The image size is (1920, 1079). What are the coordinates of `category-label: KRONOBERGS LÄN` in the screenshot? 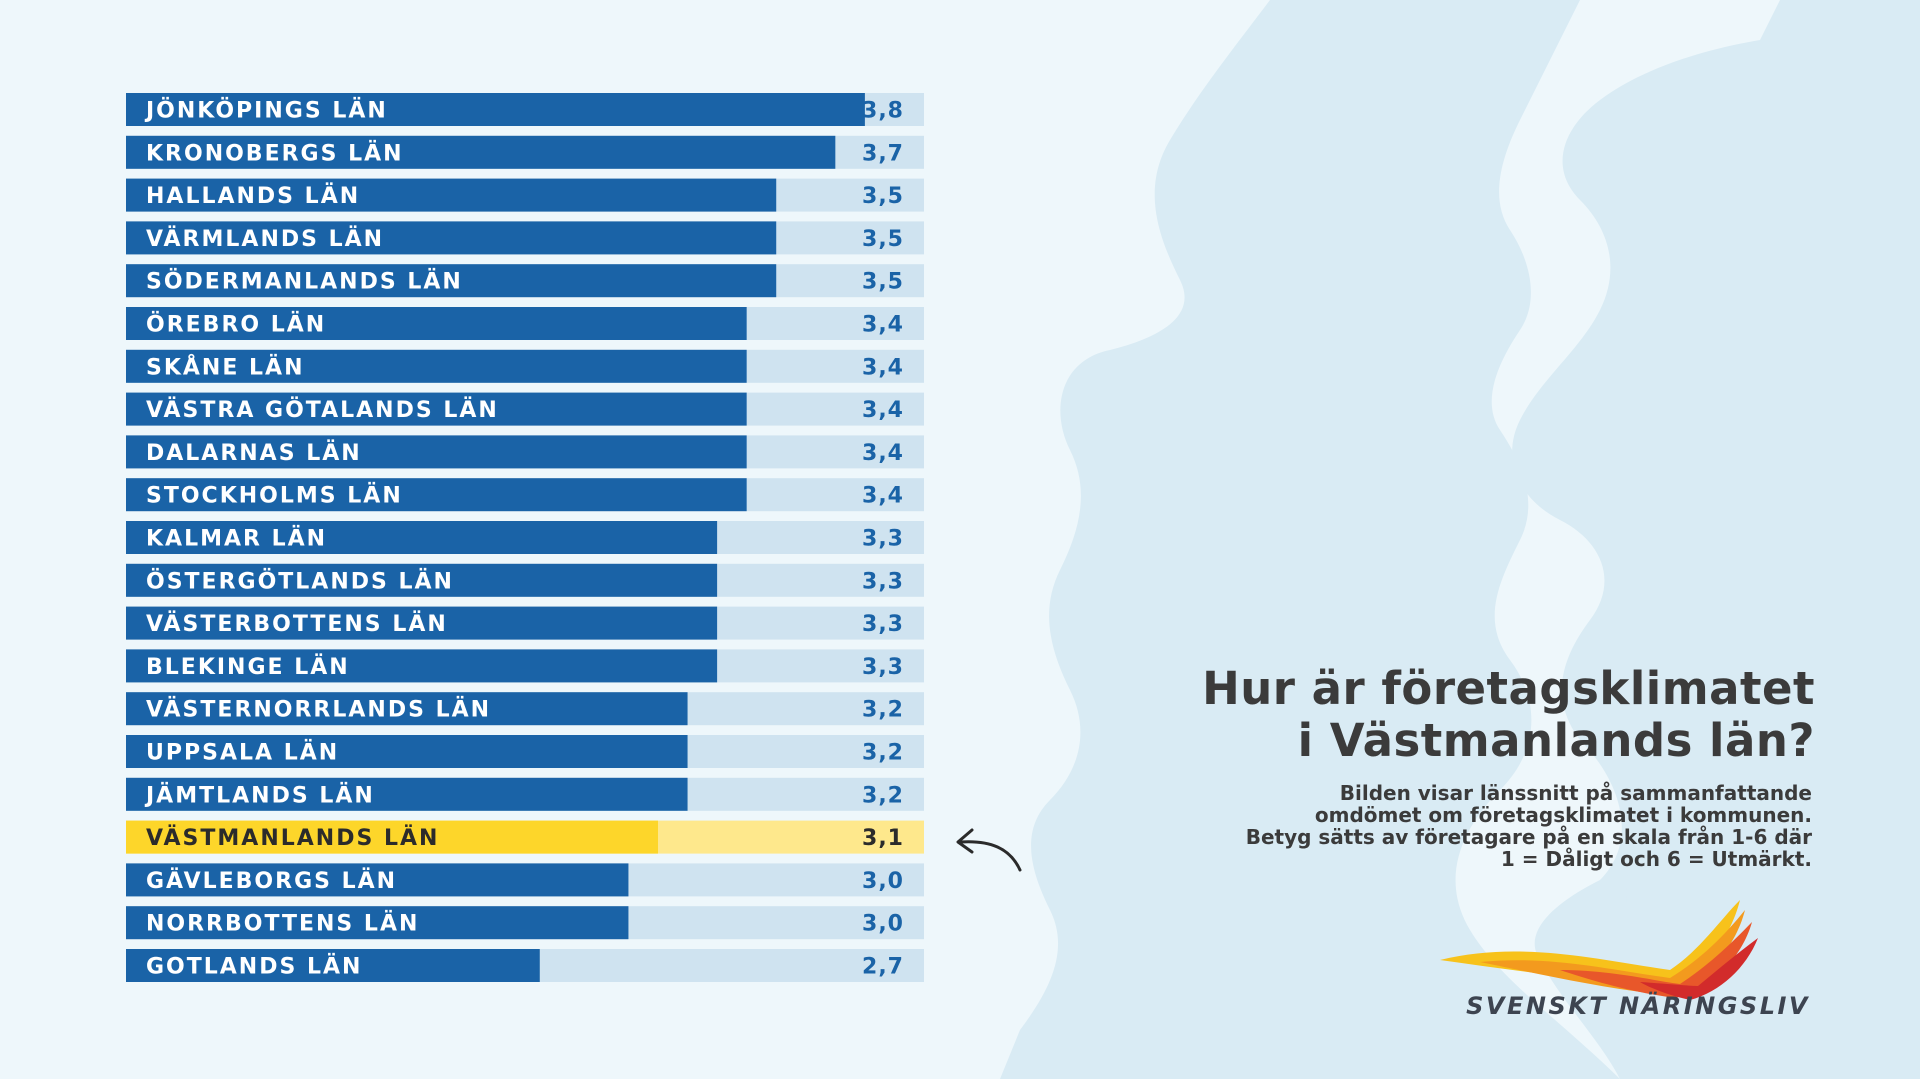 It's located at (275, 153).